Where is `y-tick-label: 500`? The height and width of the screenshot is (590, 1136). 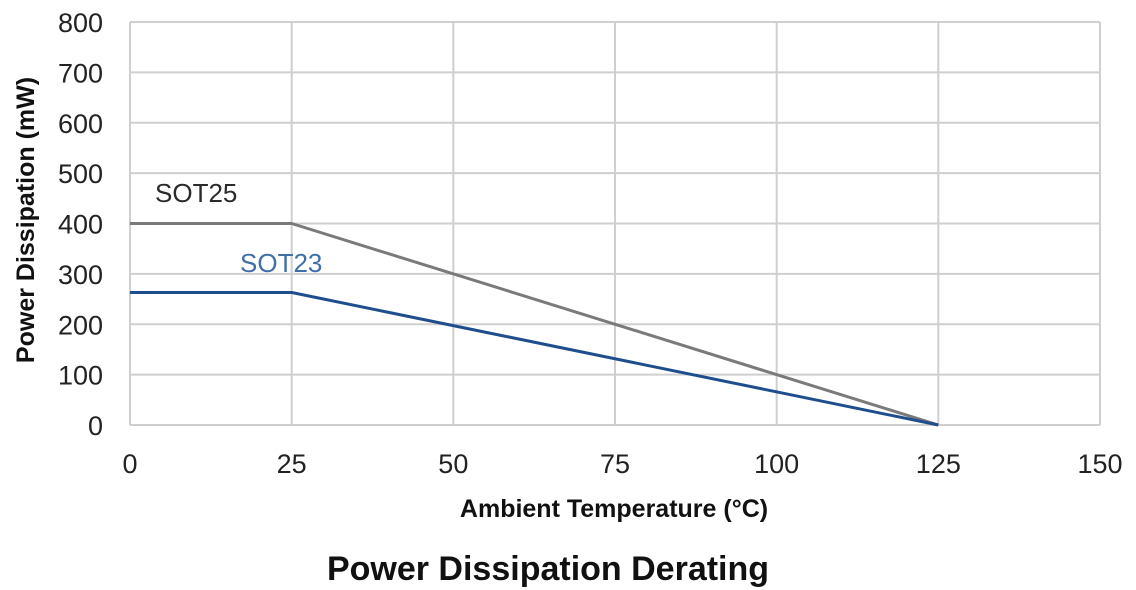
y-tick-label: 500 is located at coordinates (80, 174).